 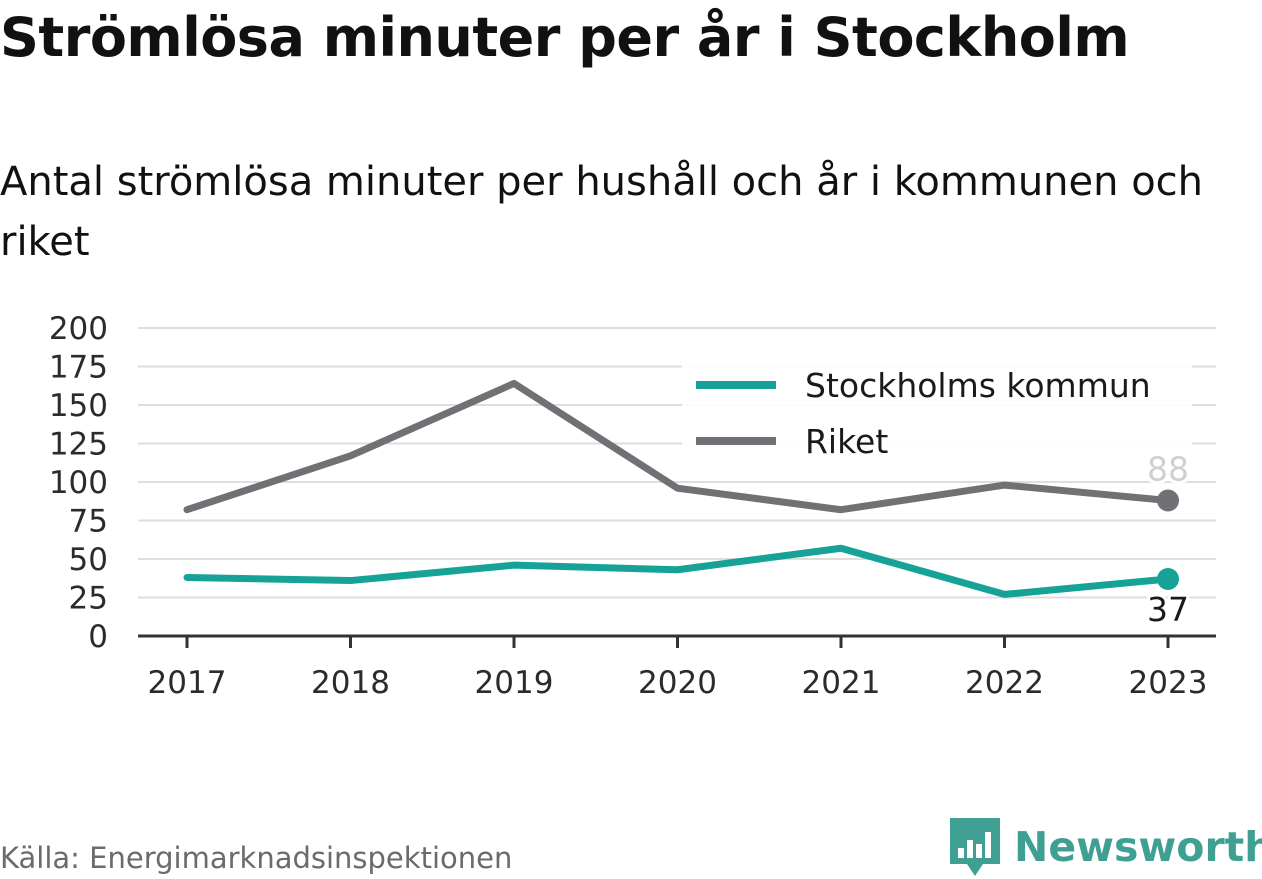 What do you see at coordinates (677, 446) in the screenshot?
I see `series-line-riket` at bounding box center [677, 446].